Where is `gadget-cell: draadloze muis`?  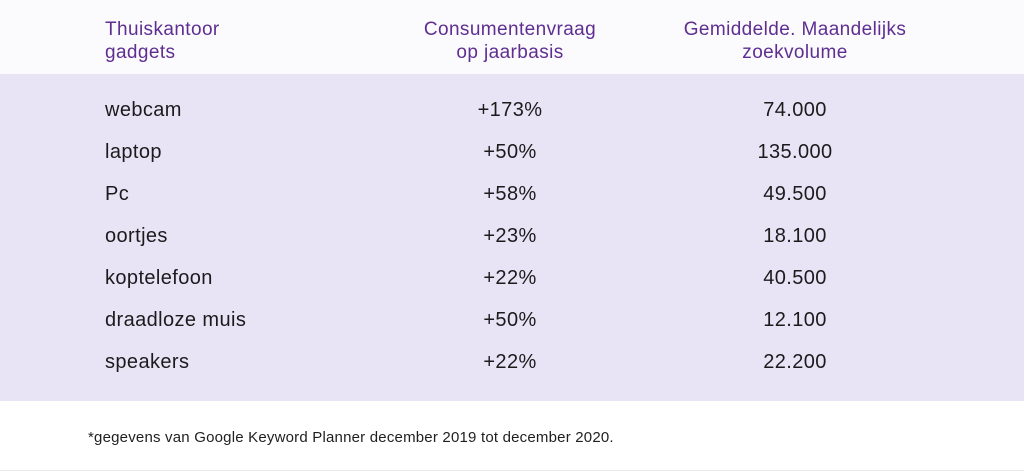 gadget-cell: draadloze muis is located at coordinates (176, 319).